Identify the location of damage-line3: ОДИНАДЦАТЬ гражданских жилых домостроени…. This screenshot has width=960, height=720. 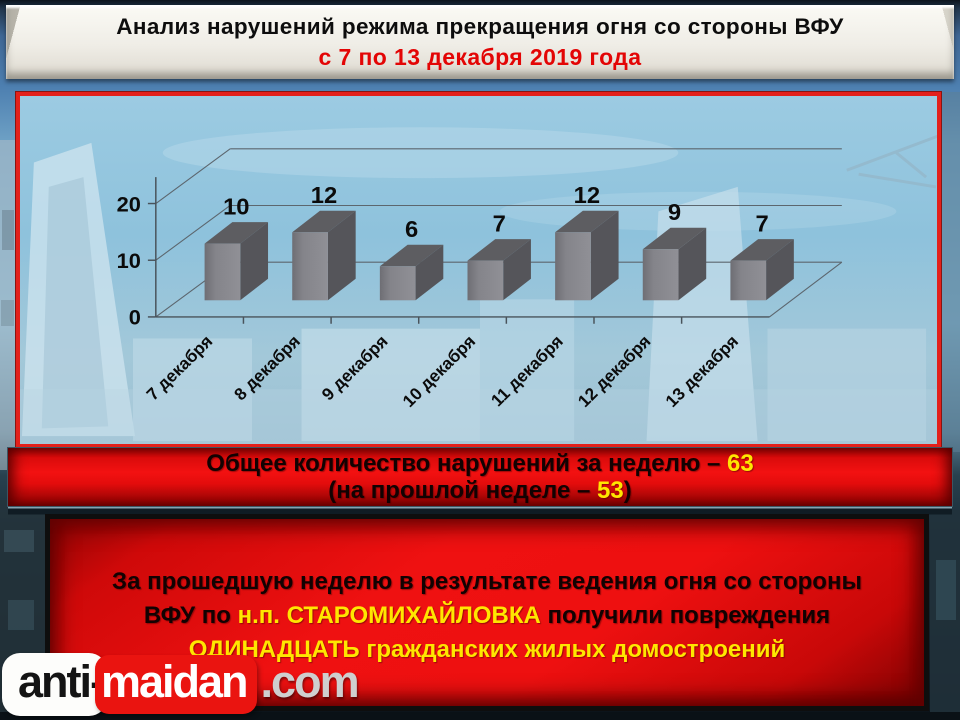
(487, 649).